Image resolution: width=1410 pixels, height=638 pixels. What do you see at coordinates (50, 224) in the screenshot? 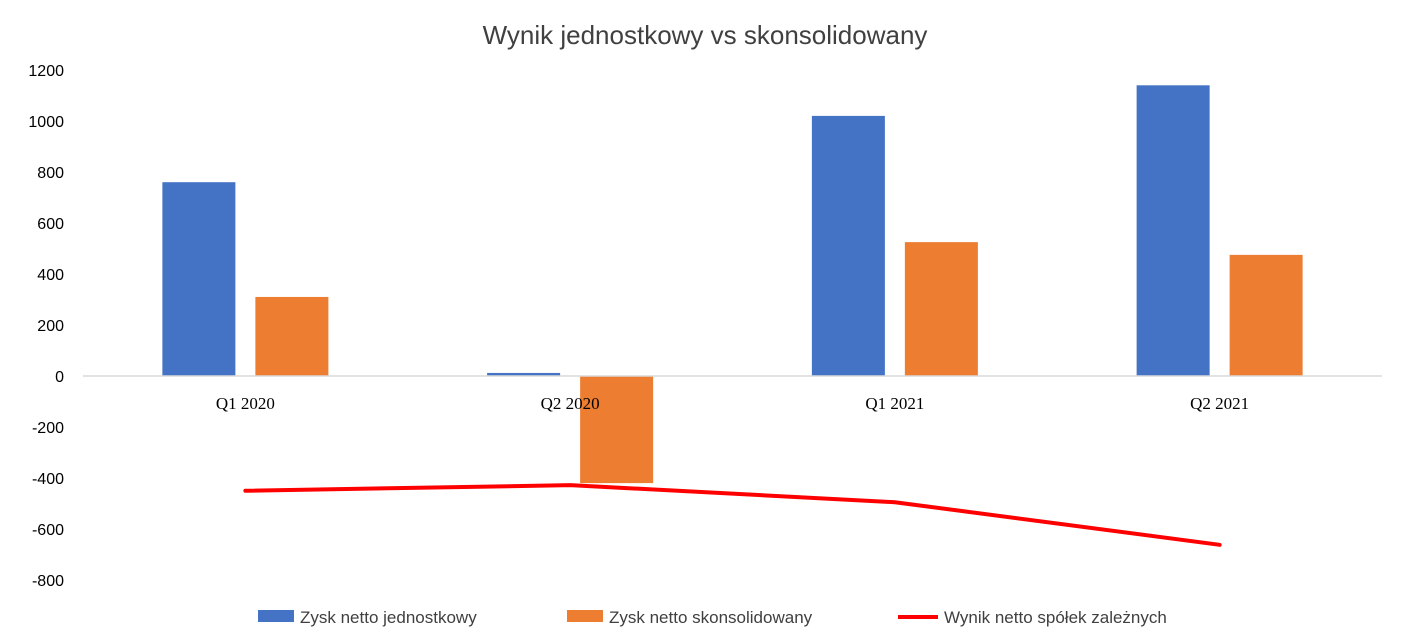
I see `y-tick-label: 600` at bounding box center [50, 224].